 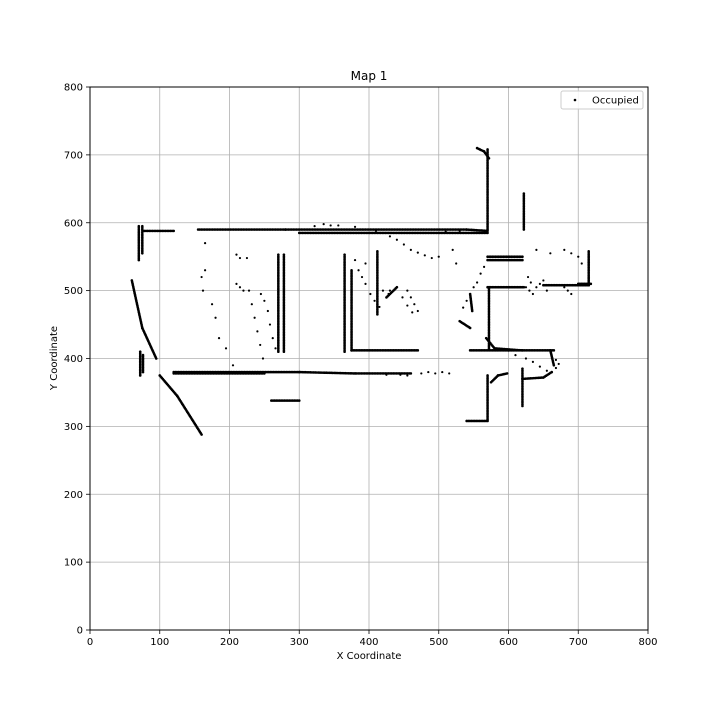 I want to click on x-tick-label: 400, so click(x=368, y=642).